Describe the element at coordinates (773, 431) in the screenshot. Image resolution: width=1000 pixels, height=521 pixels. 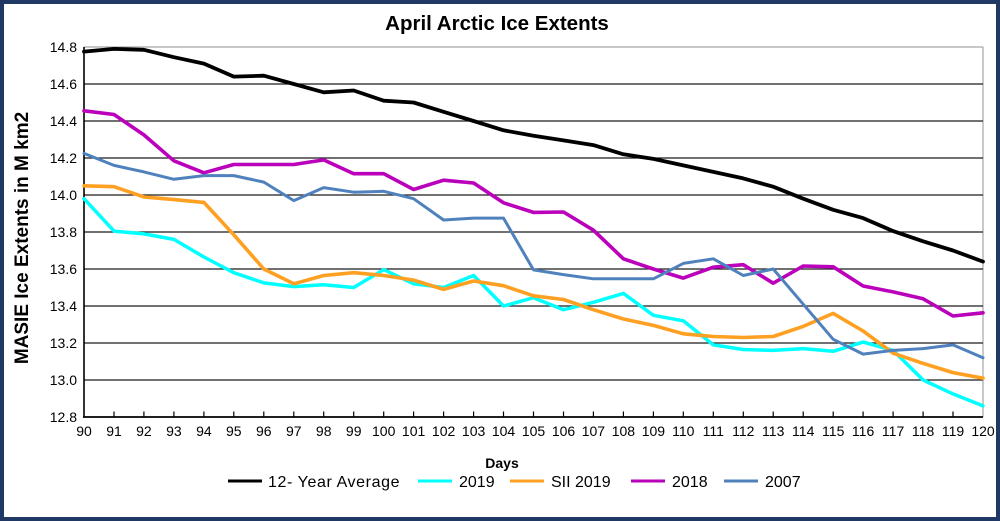
I see `svg-text: 113` at that location.